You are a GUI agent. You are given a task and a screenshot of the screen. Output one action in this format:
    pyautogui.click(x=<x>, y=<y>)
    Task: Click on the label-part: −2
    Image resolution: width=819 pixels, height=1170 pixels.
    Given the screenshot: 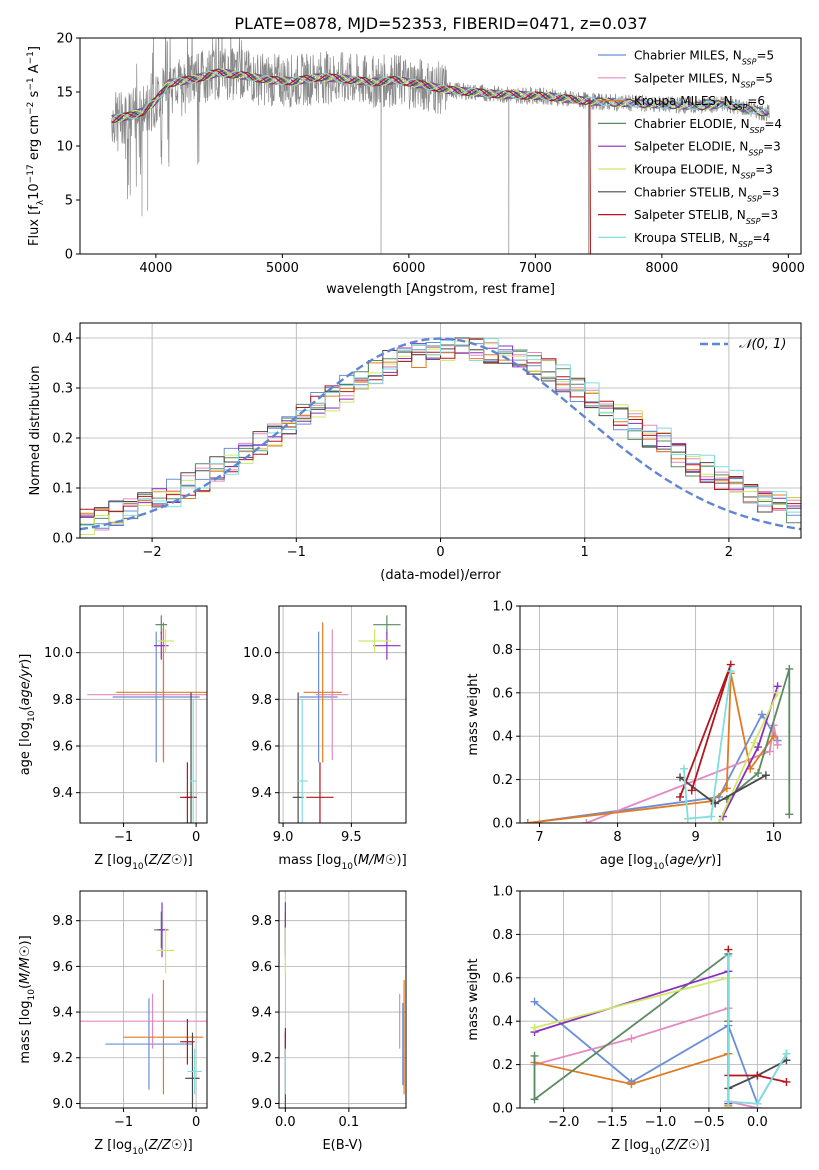 What is the action you would take?
    pyautogui.click(x=31, y=108)
    